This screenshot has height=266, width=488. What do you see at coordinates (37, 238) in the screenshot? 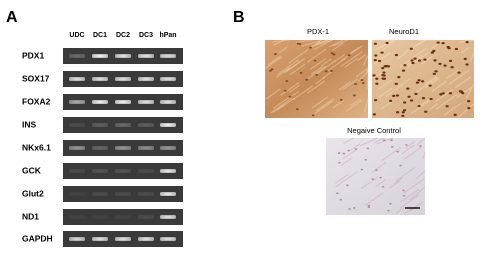
I see `row-label: GAPDH` at bounding box center [37, 238].